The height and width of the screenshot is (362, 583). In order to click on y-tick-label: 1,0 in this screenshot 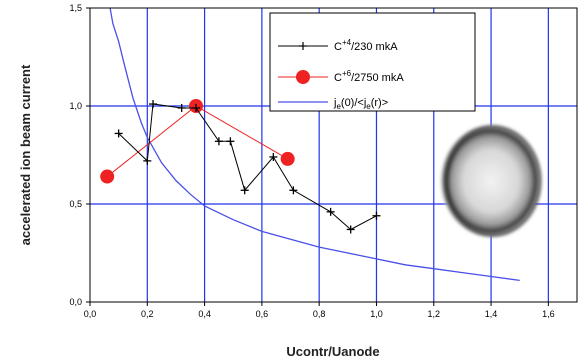, I will do `click(75, 106)`.